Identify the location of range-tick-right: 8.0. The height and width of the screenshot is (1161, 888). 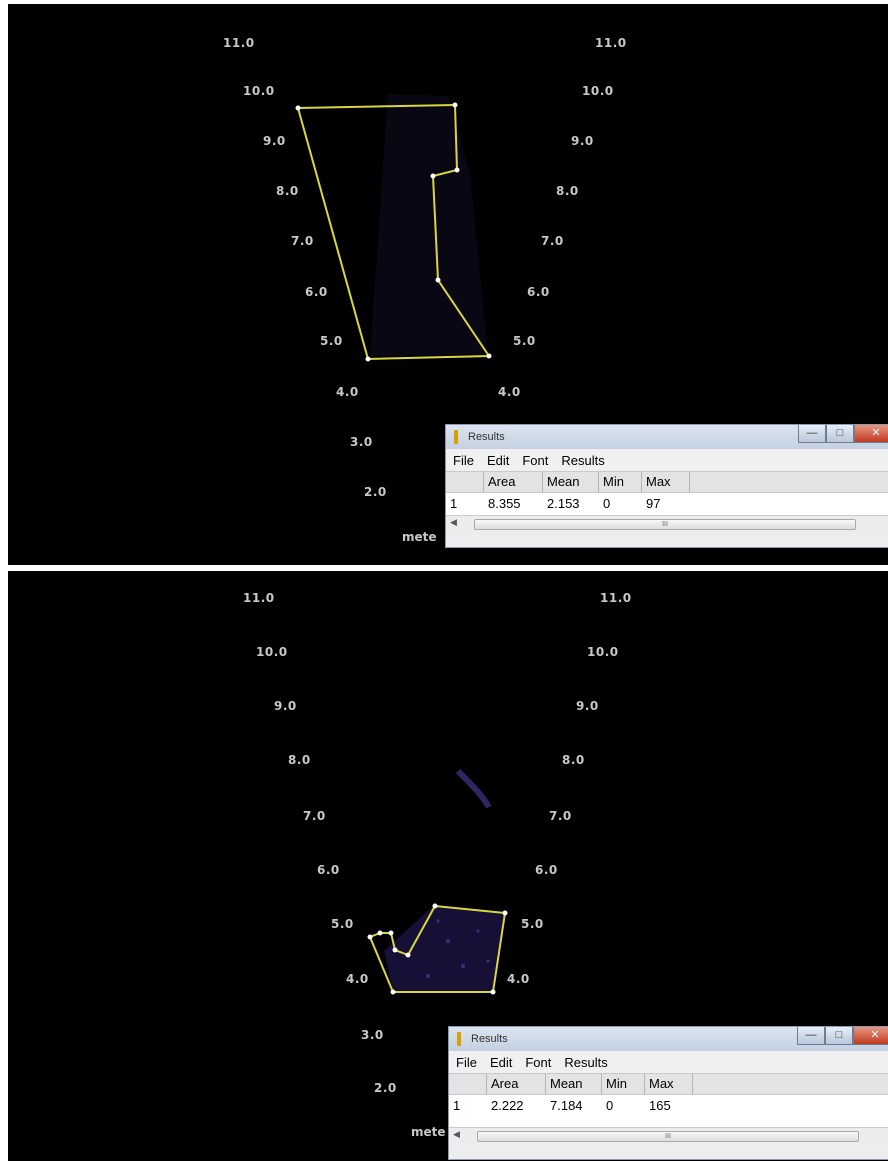
(567, 191).